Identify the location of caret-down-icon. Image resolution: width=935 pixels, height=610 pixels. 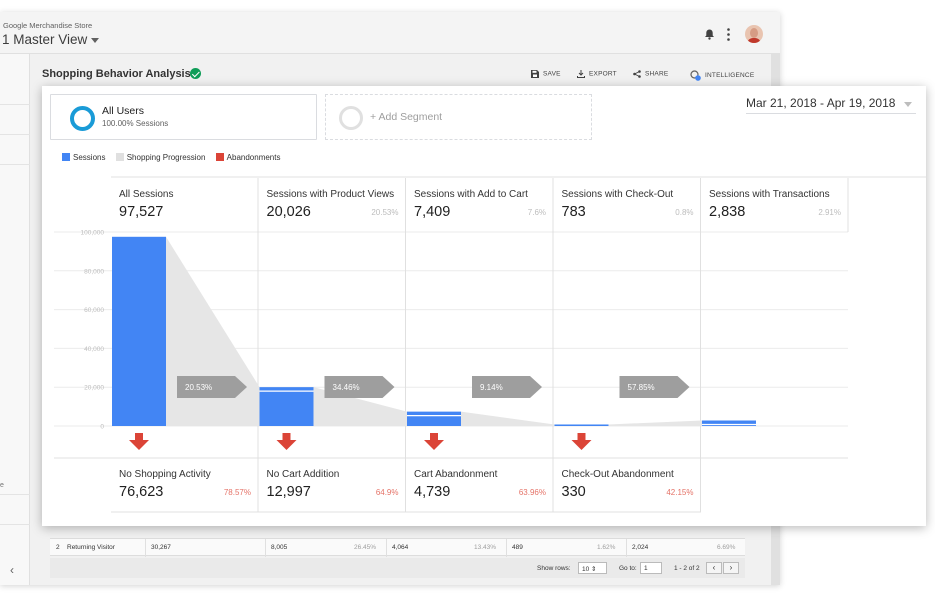
(95, 40).